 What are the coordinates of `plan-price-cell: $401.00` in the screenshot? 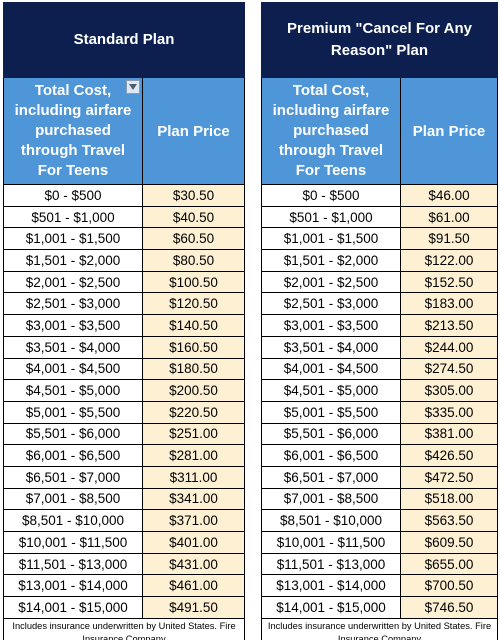 It's located at (193, 542).